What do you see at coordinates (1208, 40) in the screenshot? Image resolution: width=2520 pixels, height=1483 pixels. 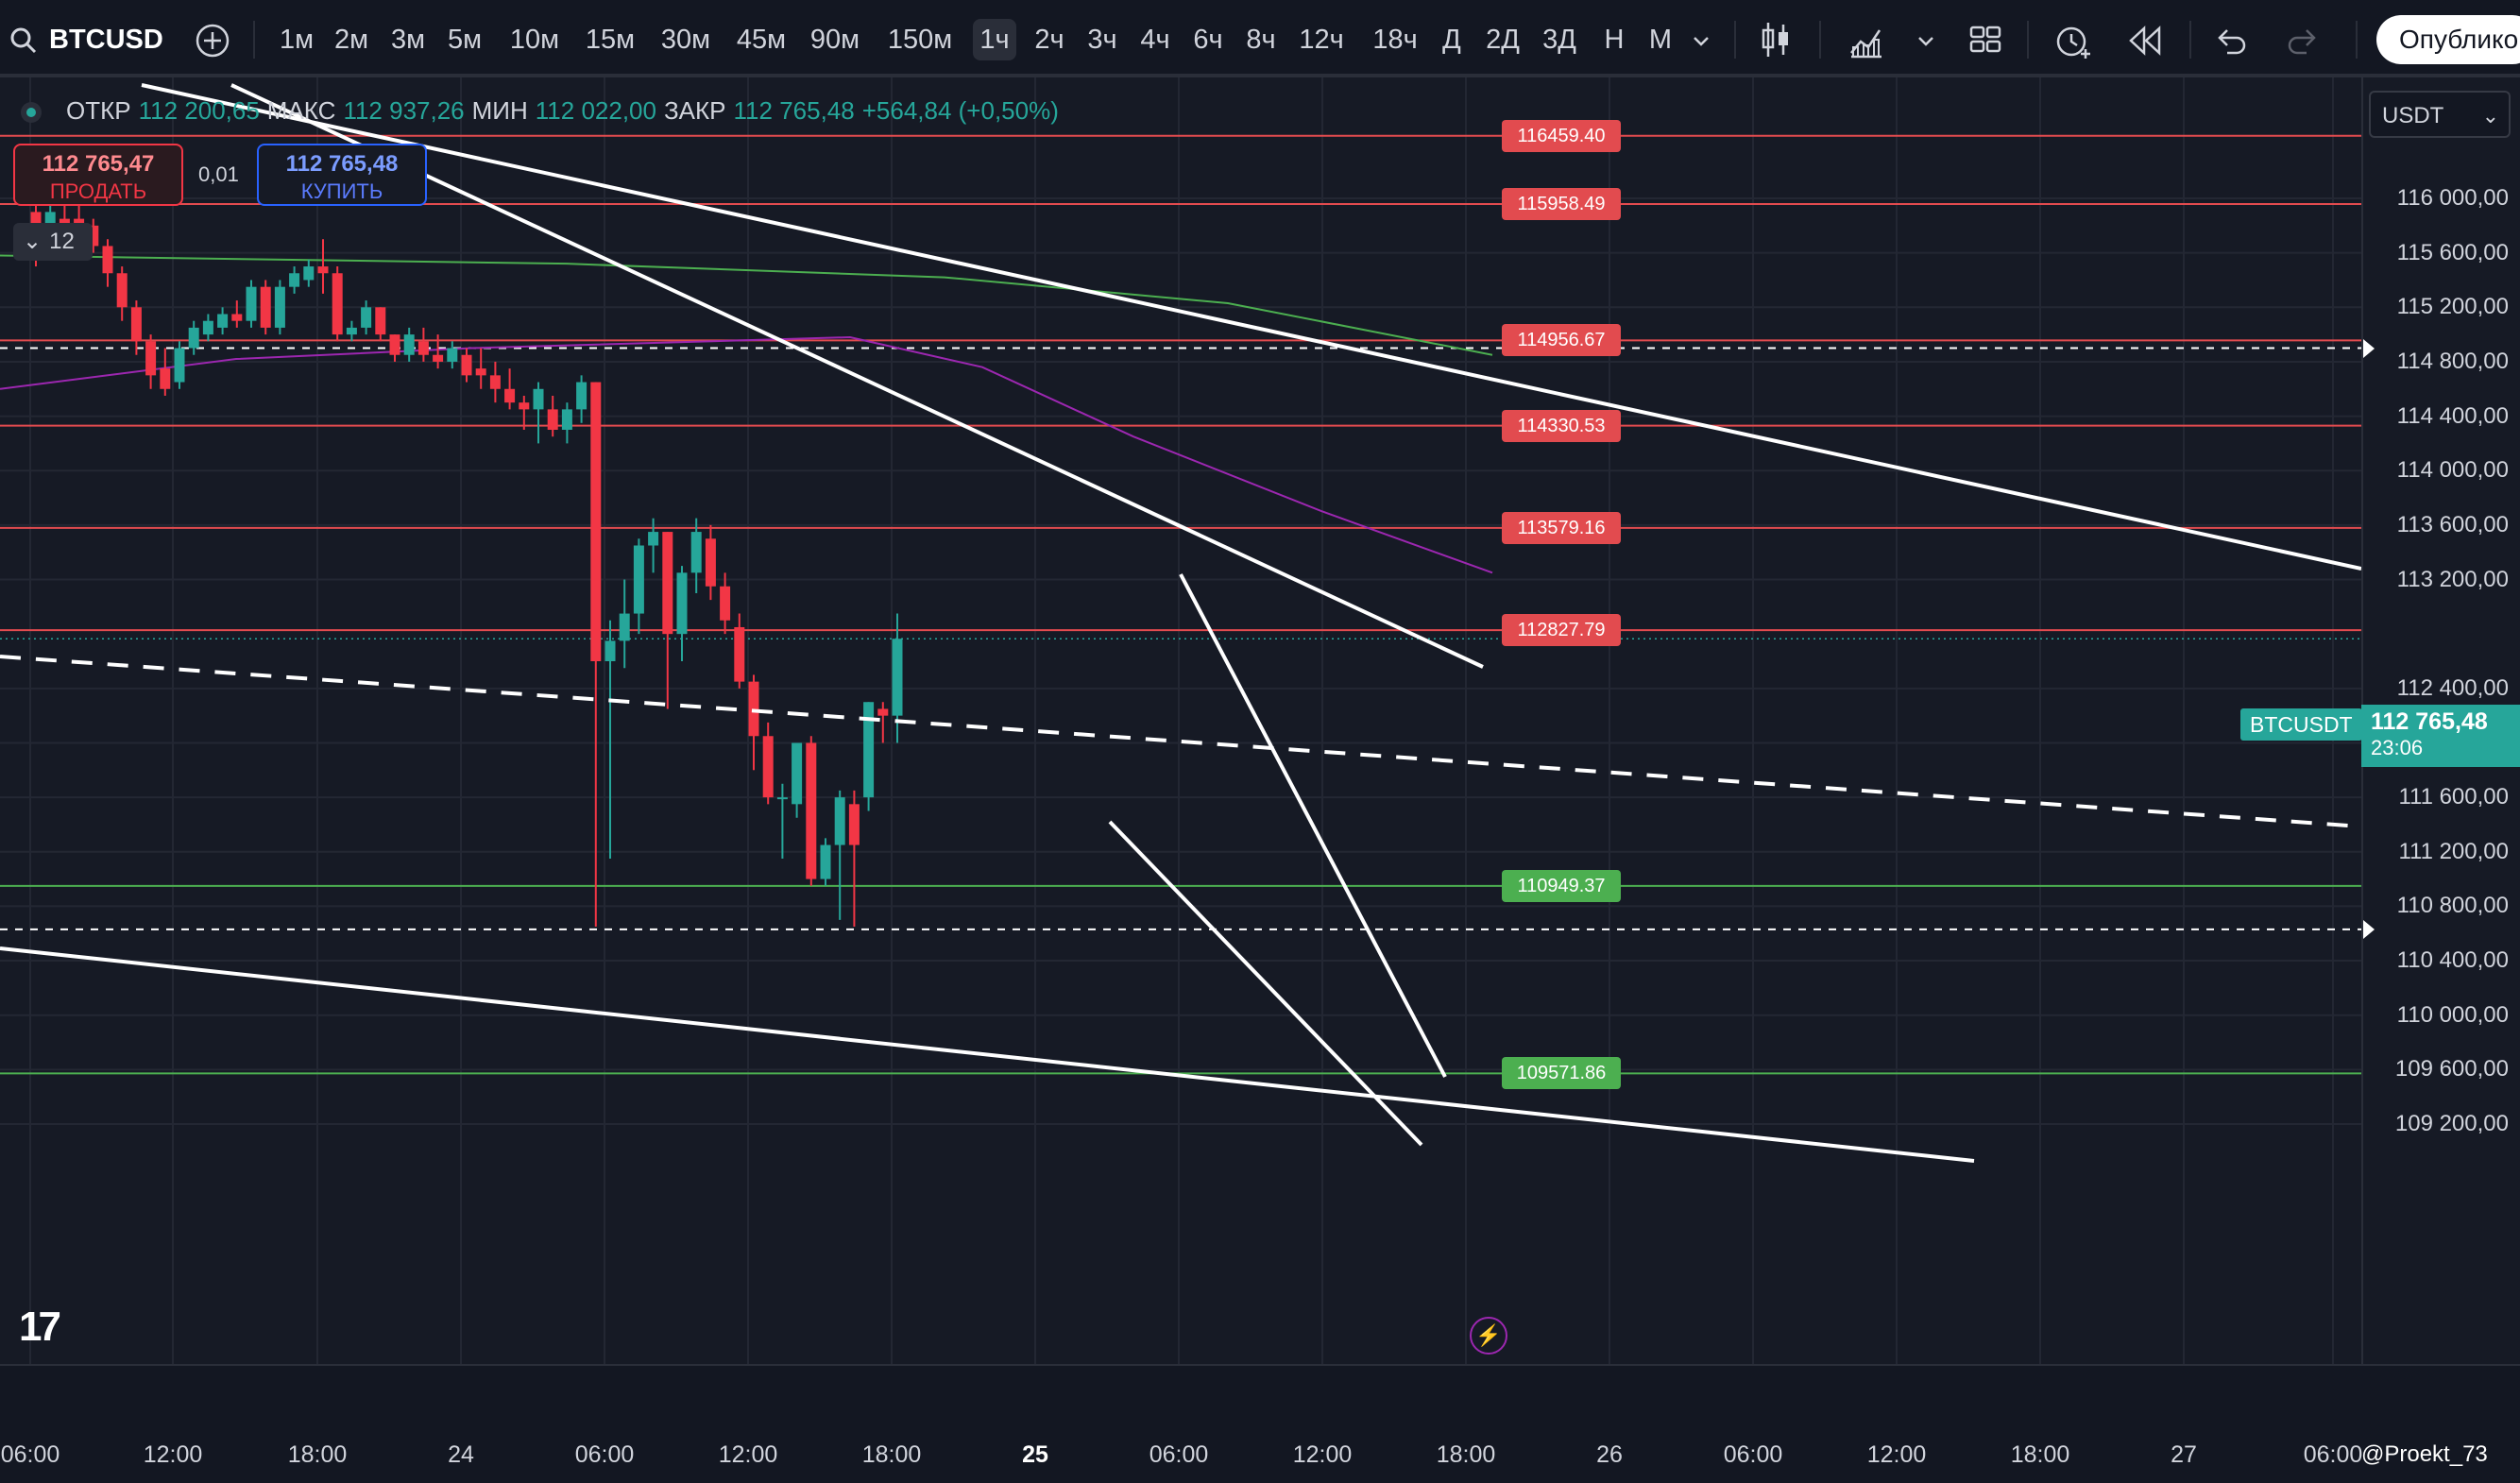 I see `interval-14: 6ч` at bounding box center [1208, 40].